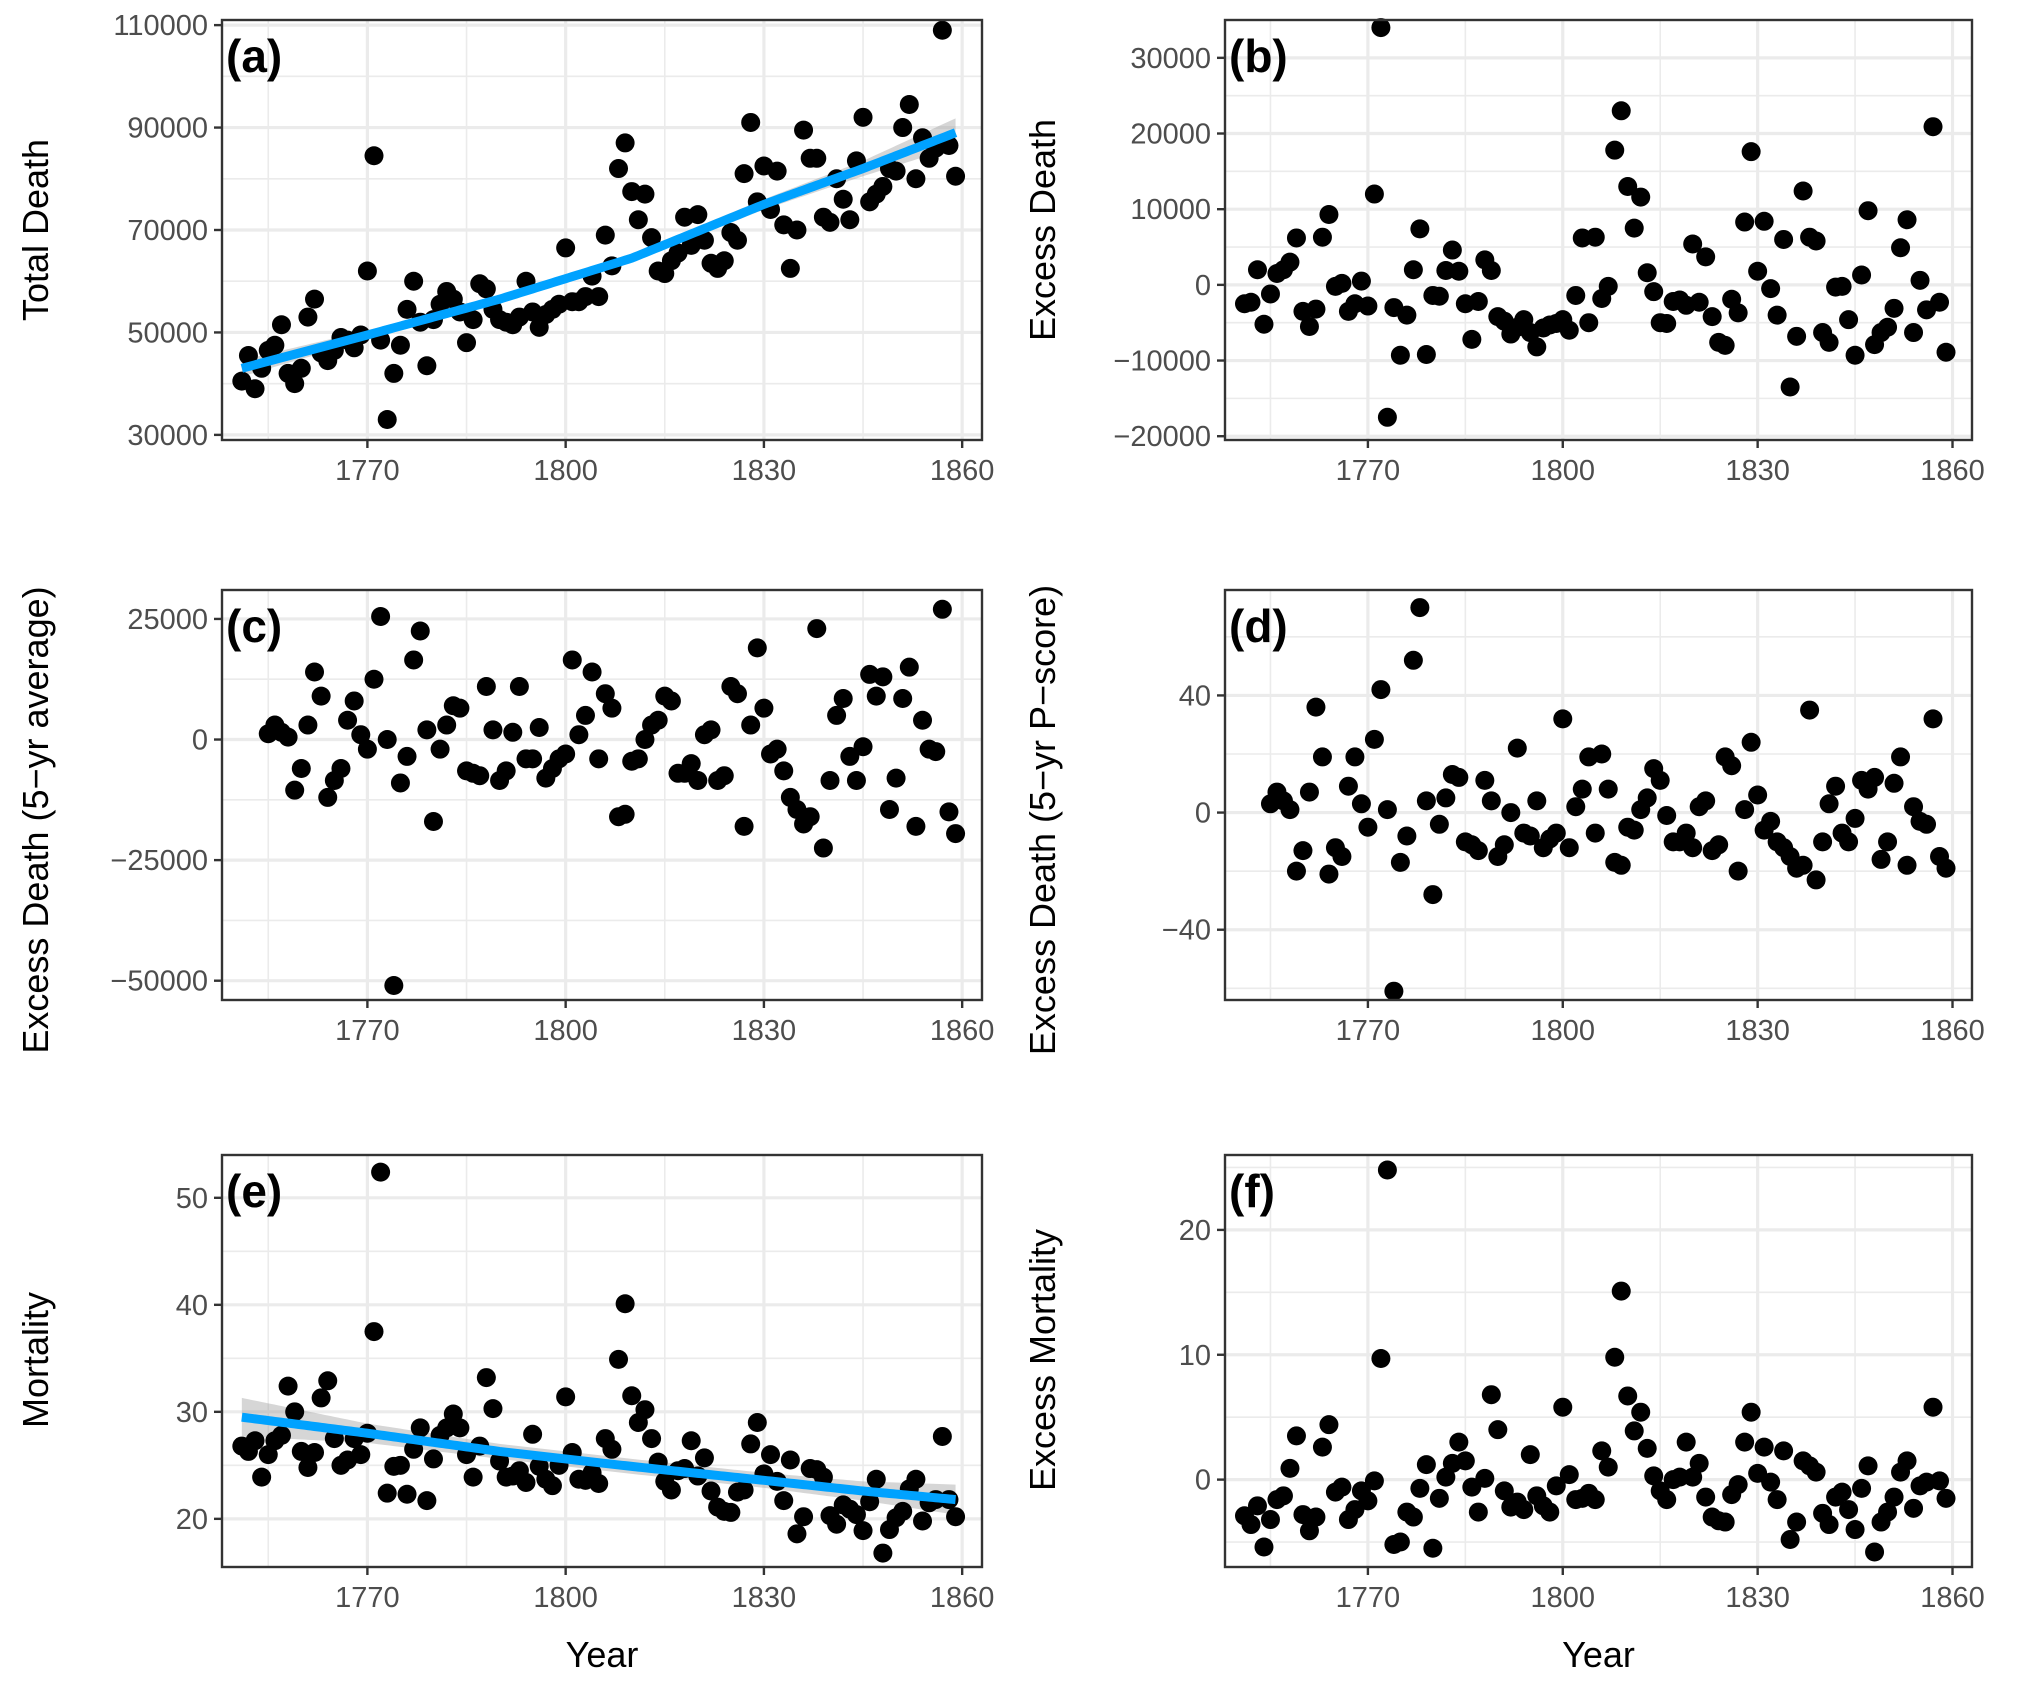 The width and height of the screenshot is (2017, 1689). Describe the element at coordinates (1162, 362) in the screenshot. I see `y-tick-label: −10000` at that location.